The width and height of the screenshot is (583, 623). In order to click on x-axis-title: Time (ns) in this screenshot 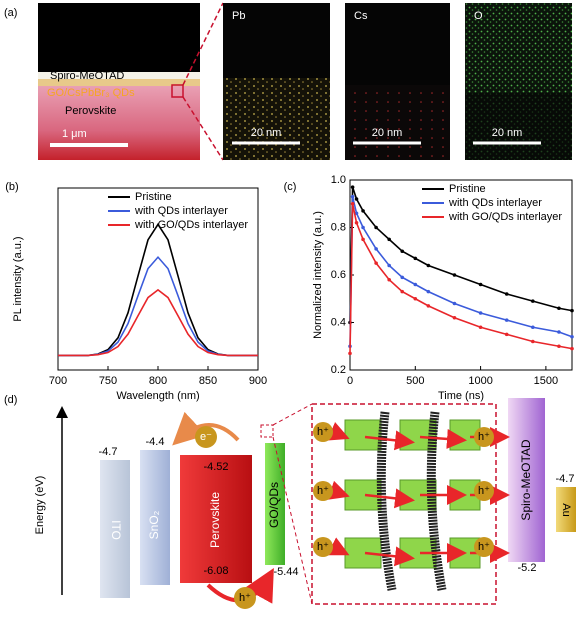, I will do `click(461, 396)`.